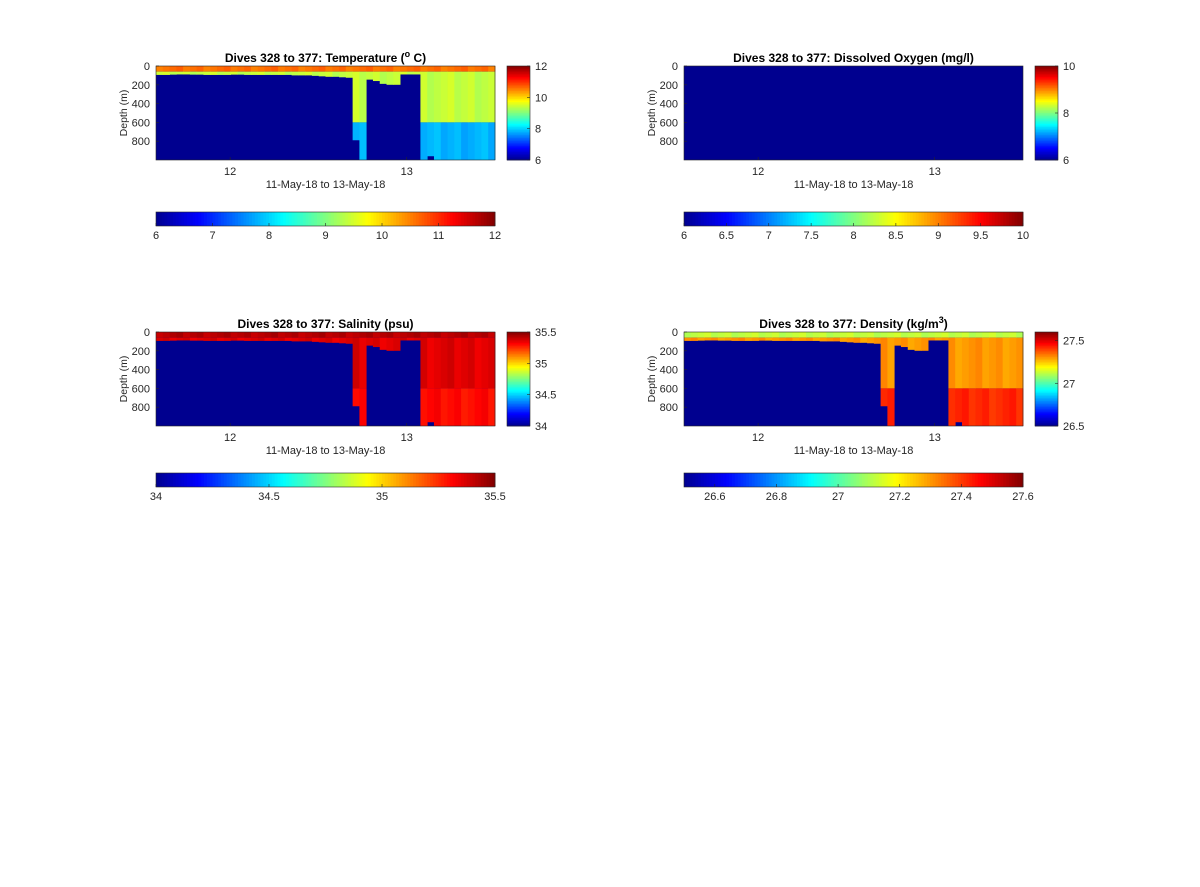 This screenshot has width=1200, height=887. Describe the element at coordinates (326, 451) in the screenshot. I see `x-axis-label: 11-May-18 to 13-May-18` at that location.